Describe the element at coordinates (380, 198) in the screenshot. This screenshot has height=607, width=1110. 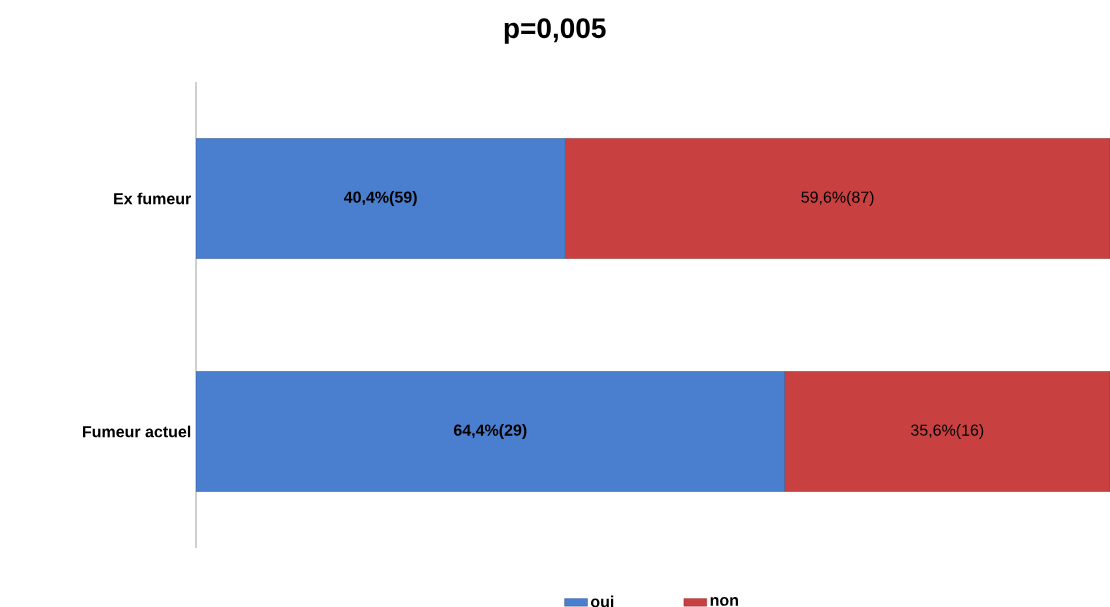
I see `data-label: 40,4%(59)` at that location.